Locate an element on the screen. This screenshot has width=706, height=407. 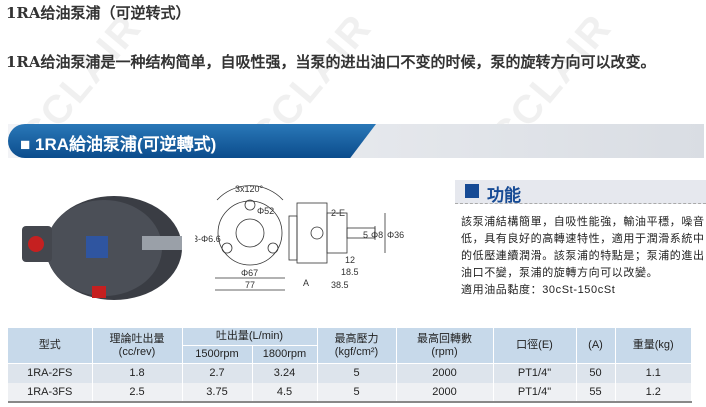
table-row: 1RA-3FS 2.5 3.75 4.5 5 2000 PT1/4" 55 1.2 is located at coordinates (350, 392).